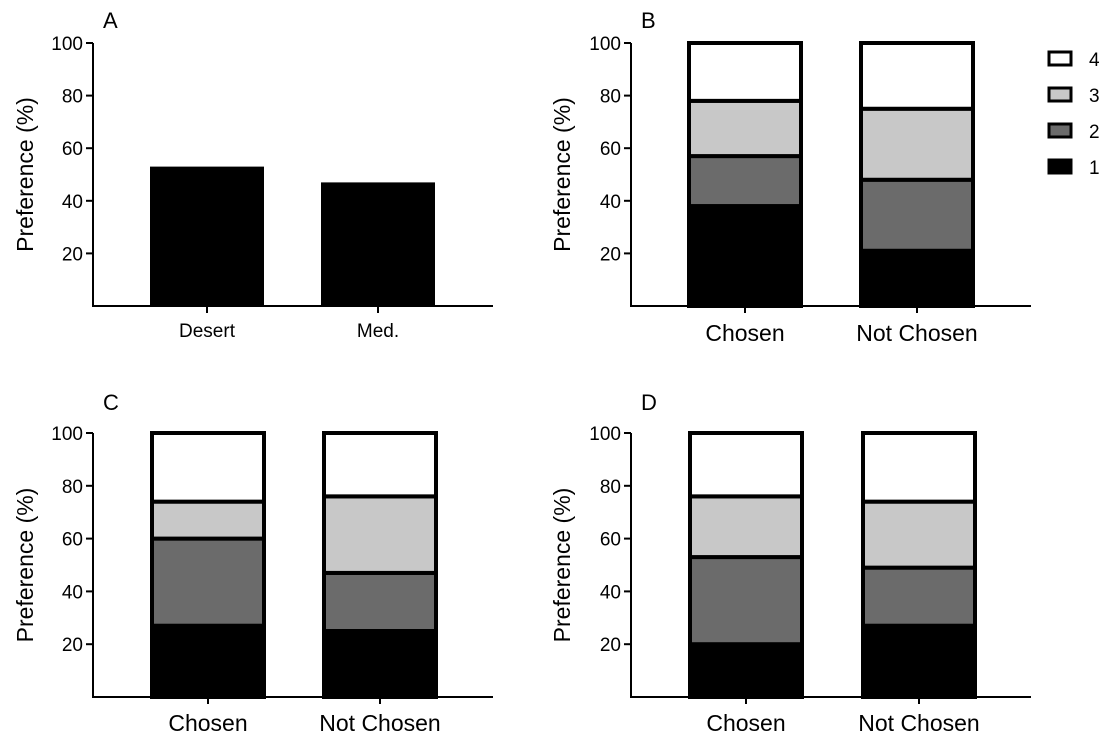 Image resolution: width=1107 pixels, height=735 pixels. Describe the element at coordinates (1073, 114) in the screenshot. I see `legend: 4 3 2 1` at that location.